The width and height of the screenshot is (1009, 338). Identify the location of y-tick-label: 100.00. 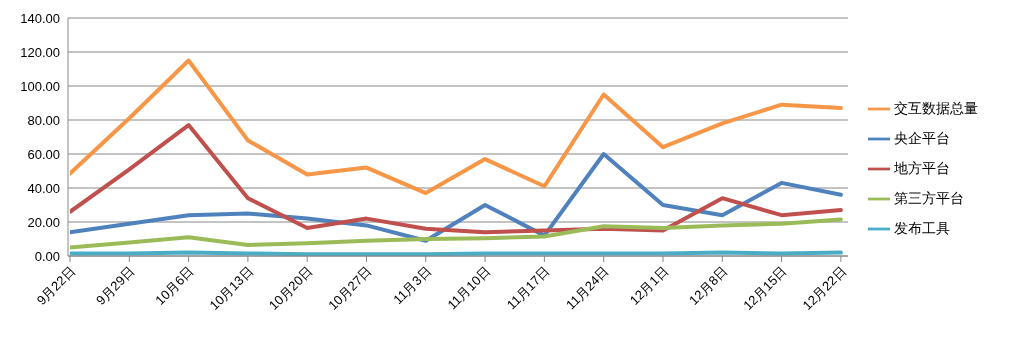
(40, 86).